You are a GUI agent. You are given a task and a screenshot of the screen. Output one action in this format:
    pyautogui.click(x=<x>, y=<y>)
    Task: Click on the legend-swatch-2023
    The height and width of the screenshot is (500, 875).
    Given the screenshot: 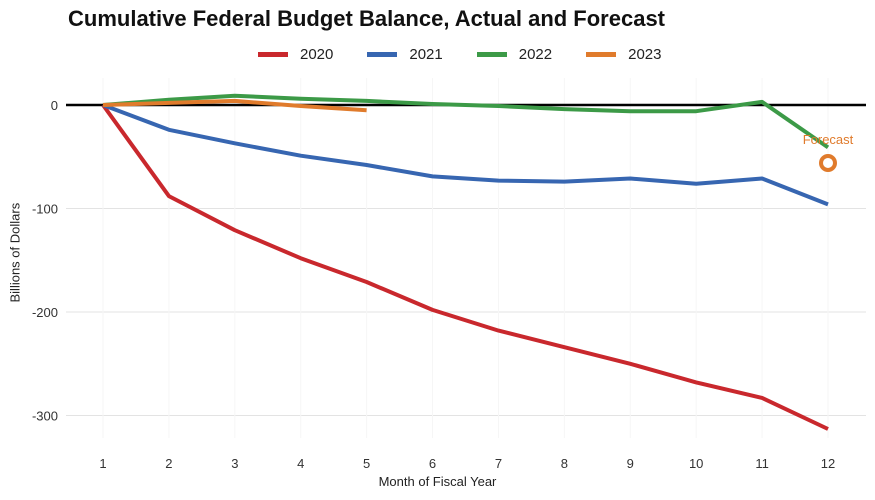 What is the action you would take?
    pyautogui.click(x=601, y=54)
    